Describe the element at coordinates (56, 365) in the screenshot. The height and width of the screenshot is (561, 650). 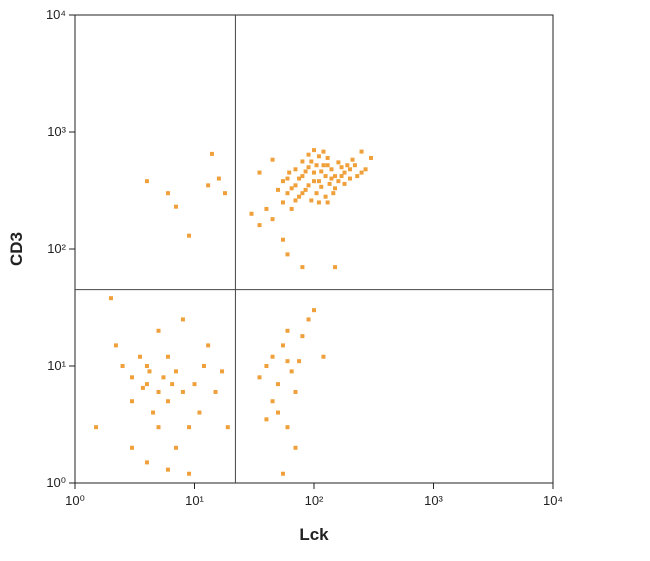
I see `y-tick-label: 10¹` at that location.